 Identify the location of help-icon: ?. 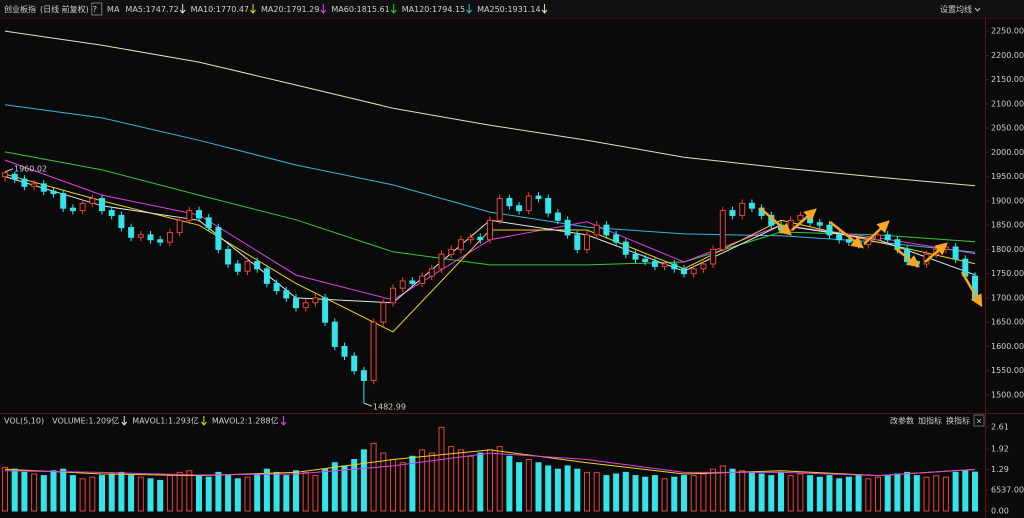
(95, 9).